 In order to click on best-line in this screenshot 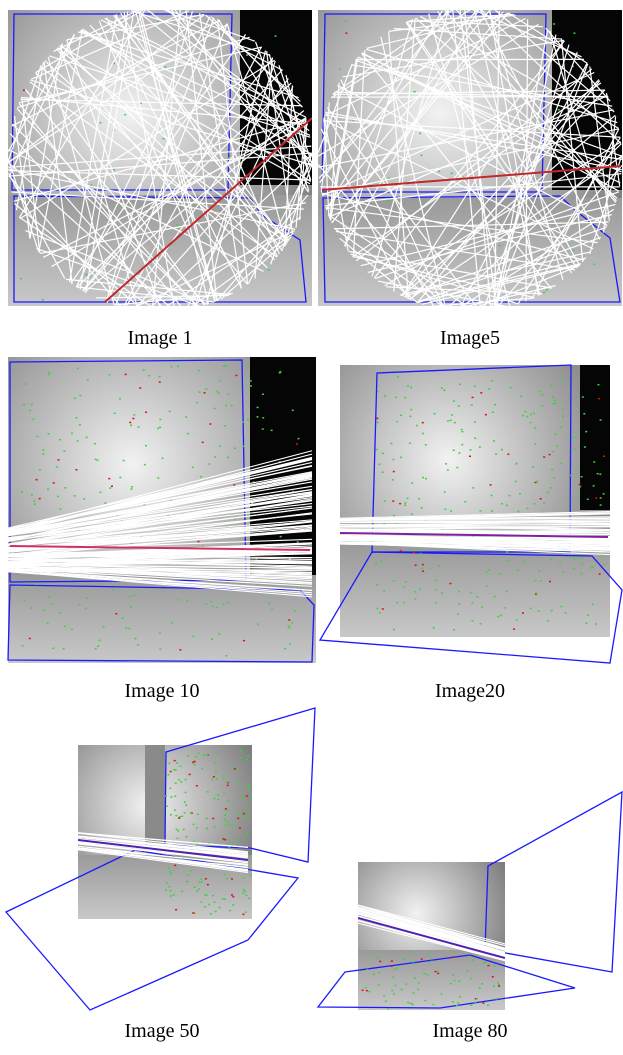, I will do `click(431, 938)`.